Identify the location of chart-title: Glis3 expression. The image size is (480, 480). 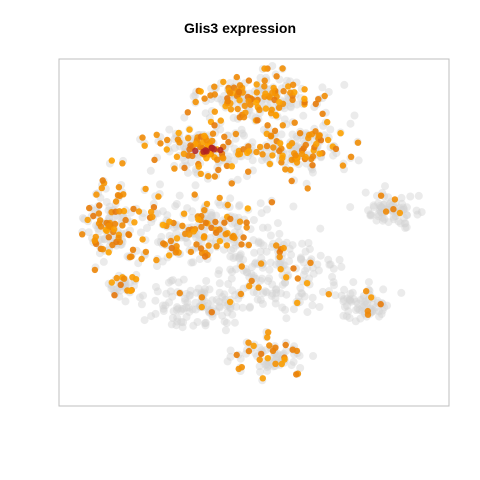
(240, 28).